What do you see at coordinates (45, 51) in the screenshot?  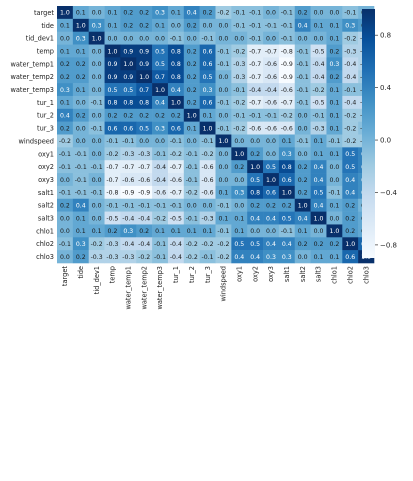 I see `y-tick-label: temp` at bounding box center [45, 51].